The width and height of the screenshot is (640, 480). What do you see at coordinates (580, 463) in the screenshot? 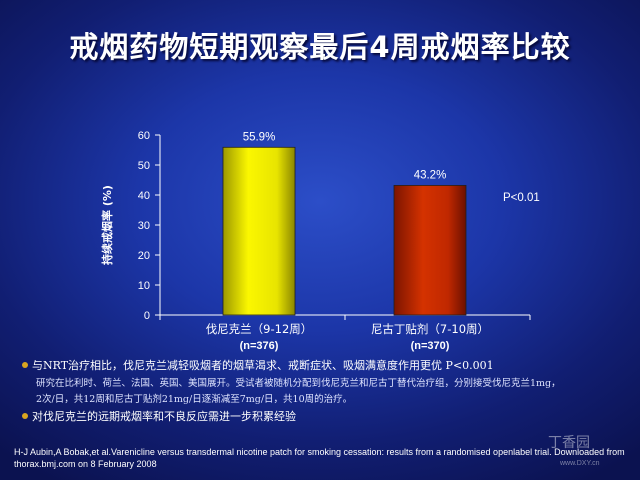
I see `watermark-url: www.DXY.cn` at bounding box center [580, 463].